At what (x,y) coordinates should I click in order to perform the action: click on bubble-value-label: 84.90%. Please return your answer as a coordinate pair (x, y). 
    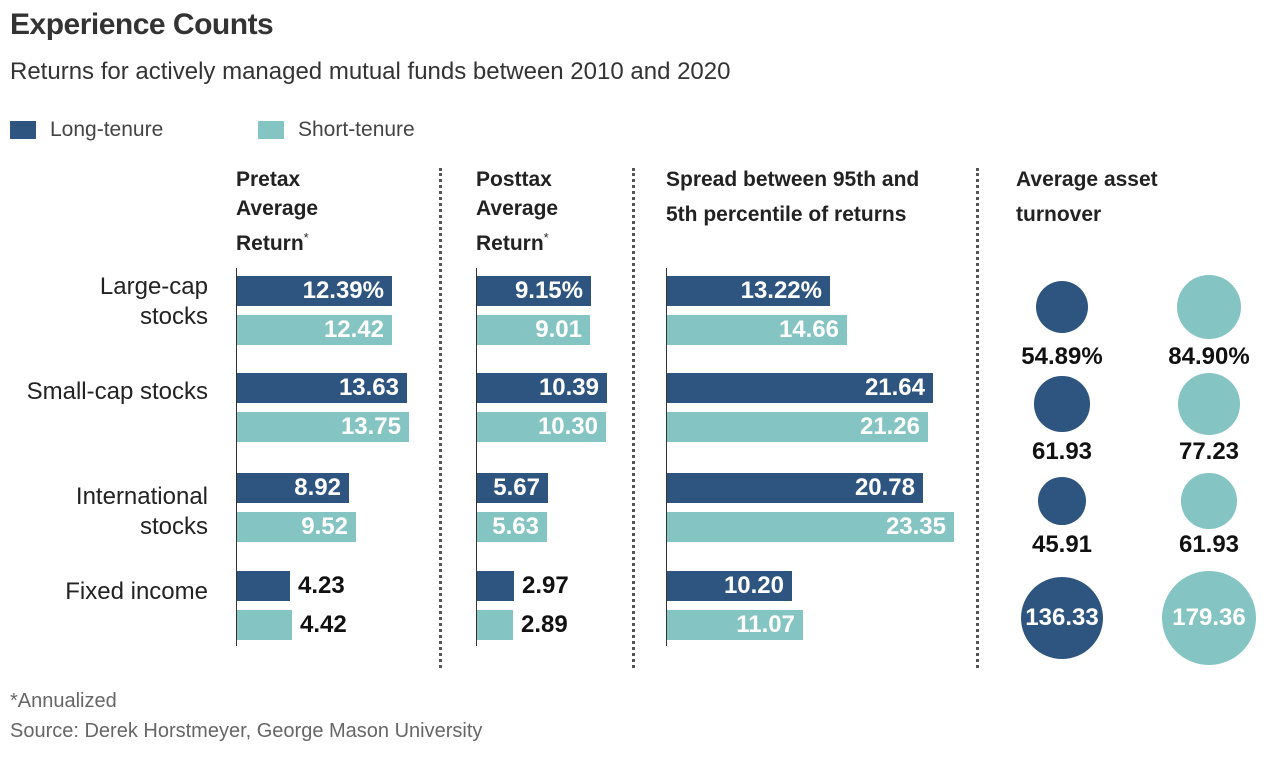
    Looking at the image, I should click on (1209, 356).